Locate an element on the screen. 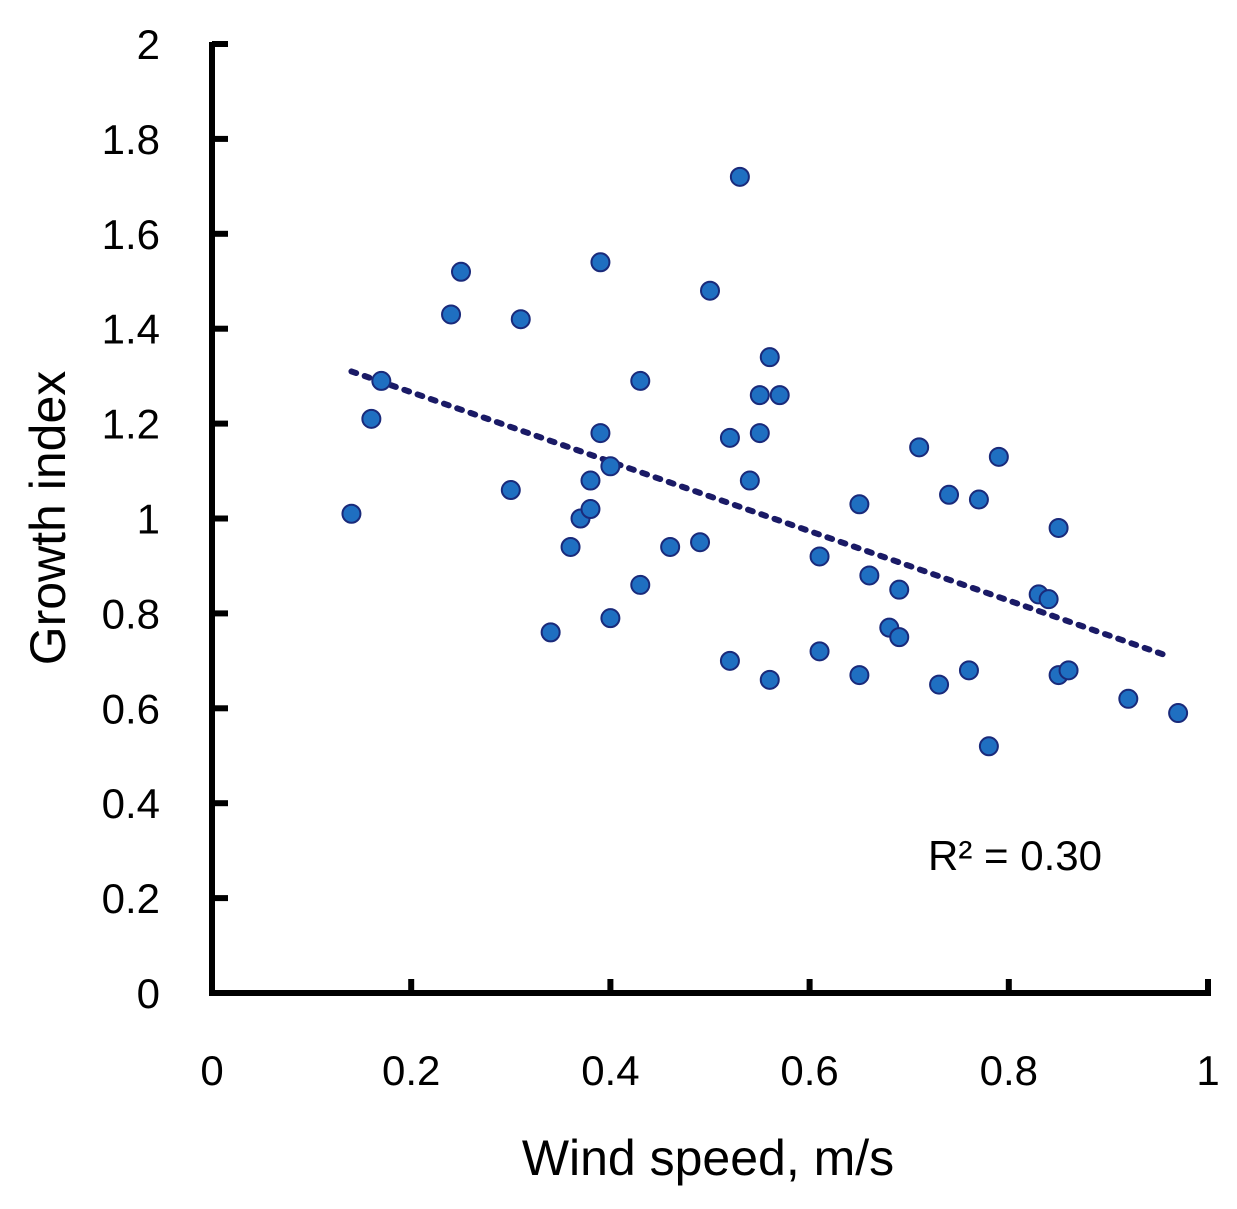  x-tick-label: 0.6 is located at coordinates (809, 1070).